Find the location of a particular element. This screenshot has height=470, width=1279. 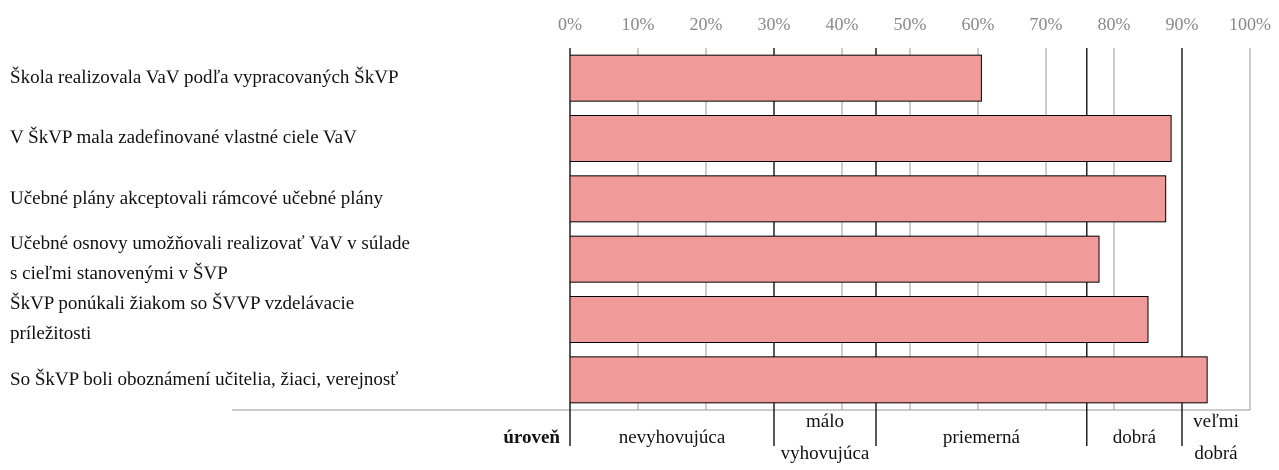

x-tick-label: 20% is located at coordinates (706, 24).